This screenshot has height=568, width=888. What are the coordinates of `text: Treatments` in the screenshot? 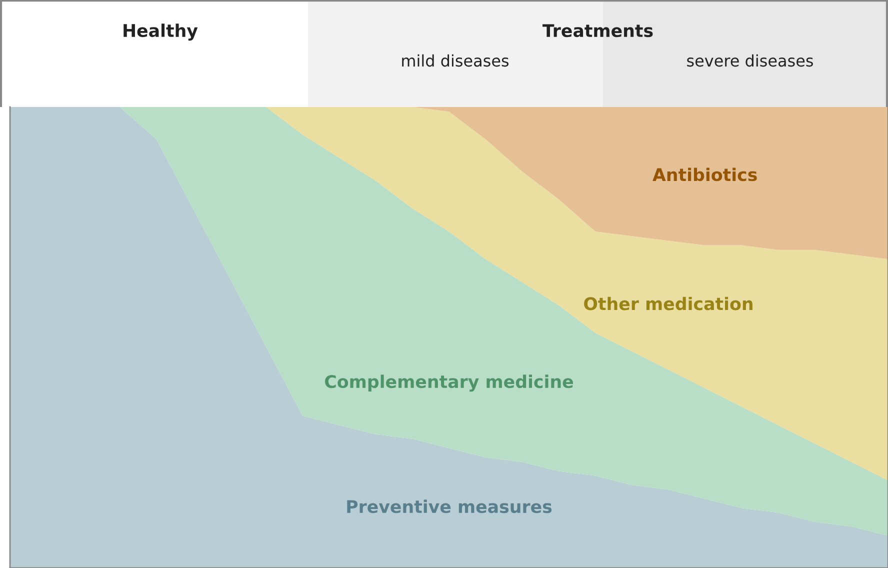 It's located at (597, 31).